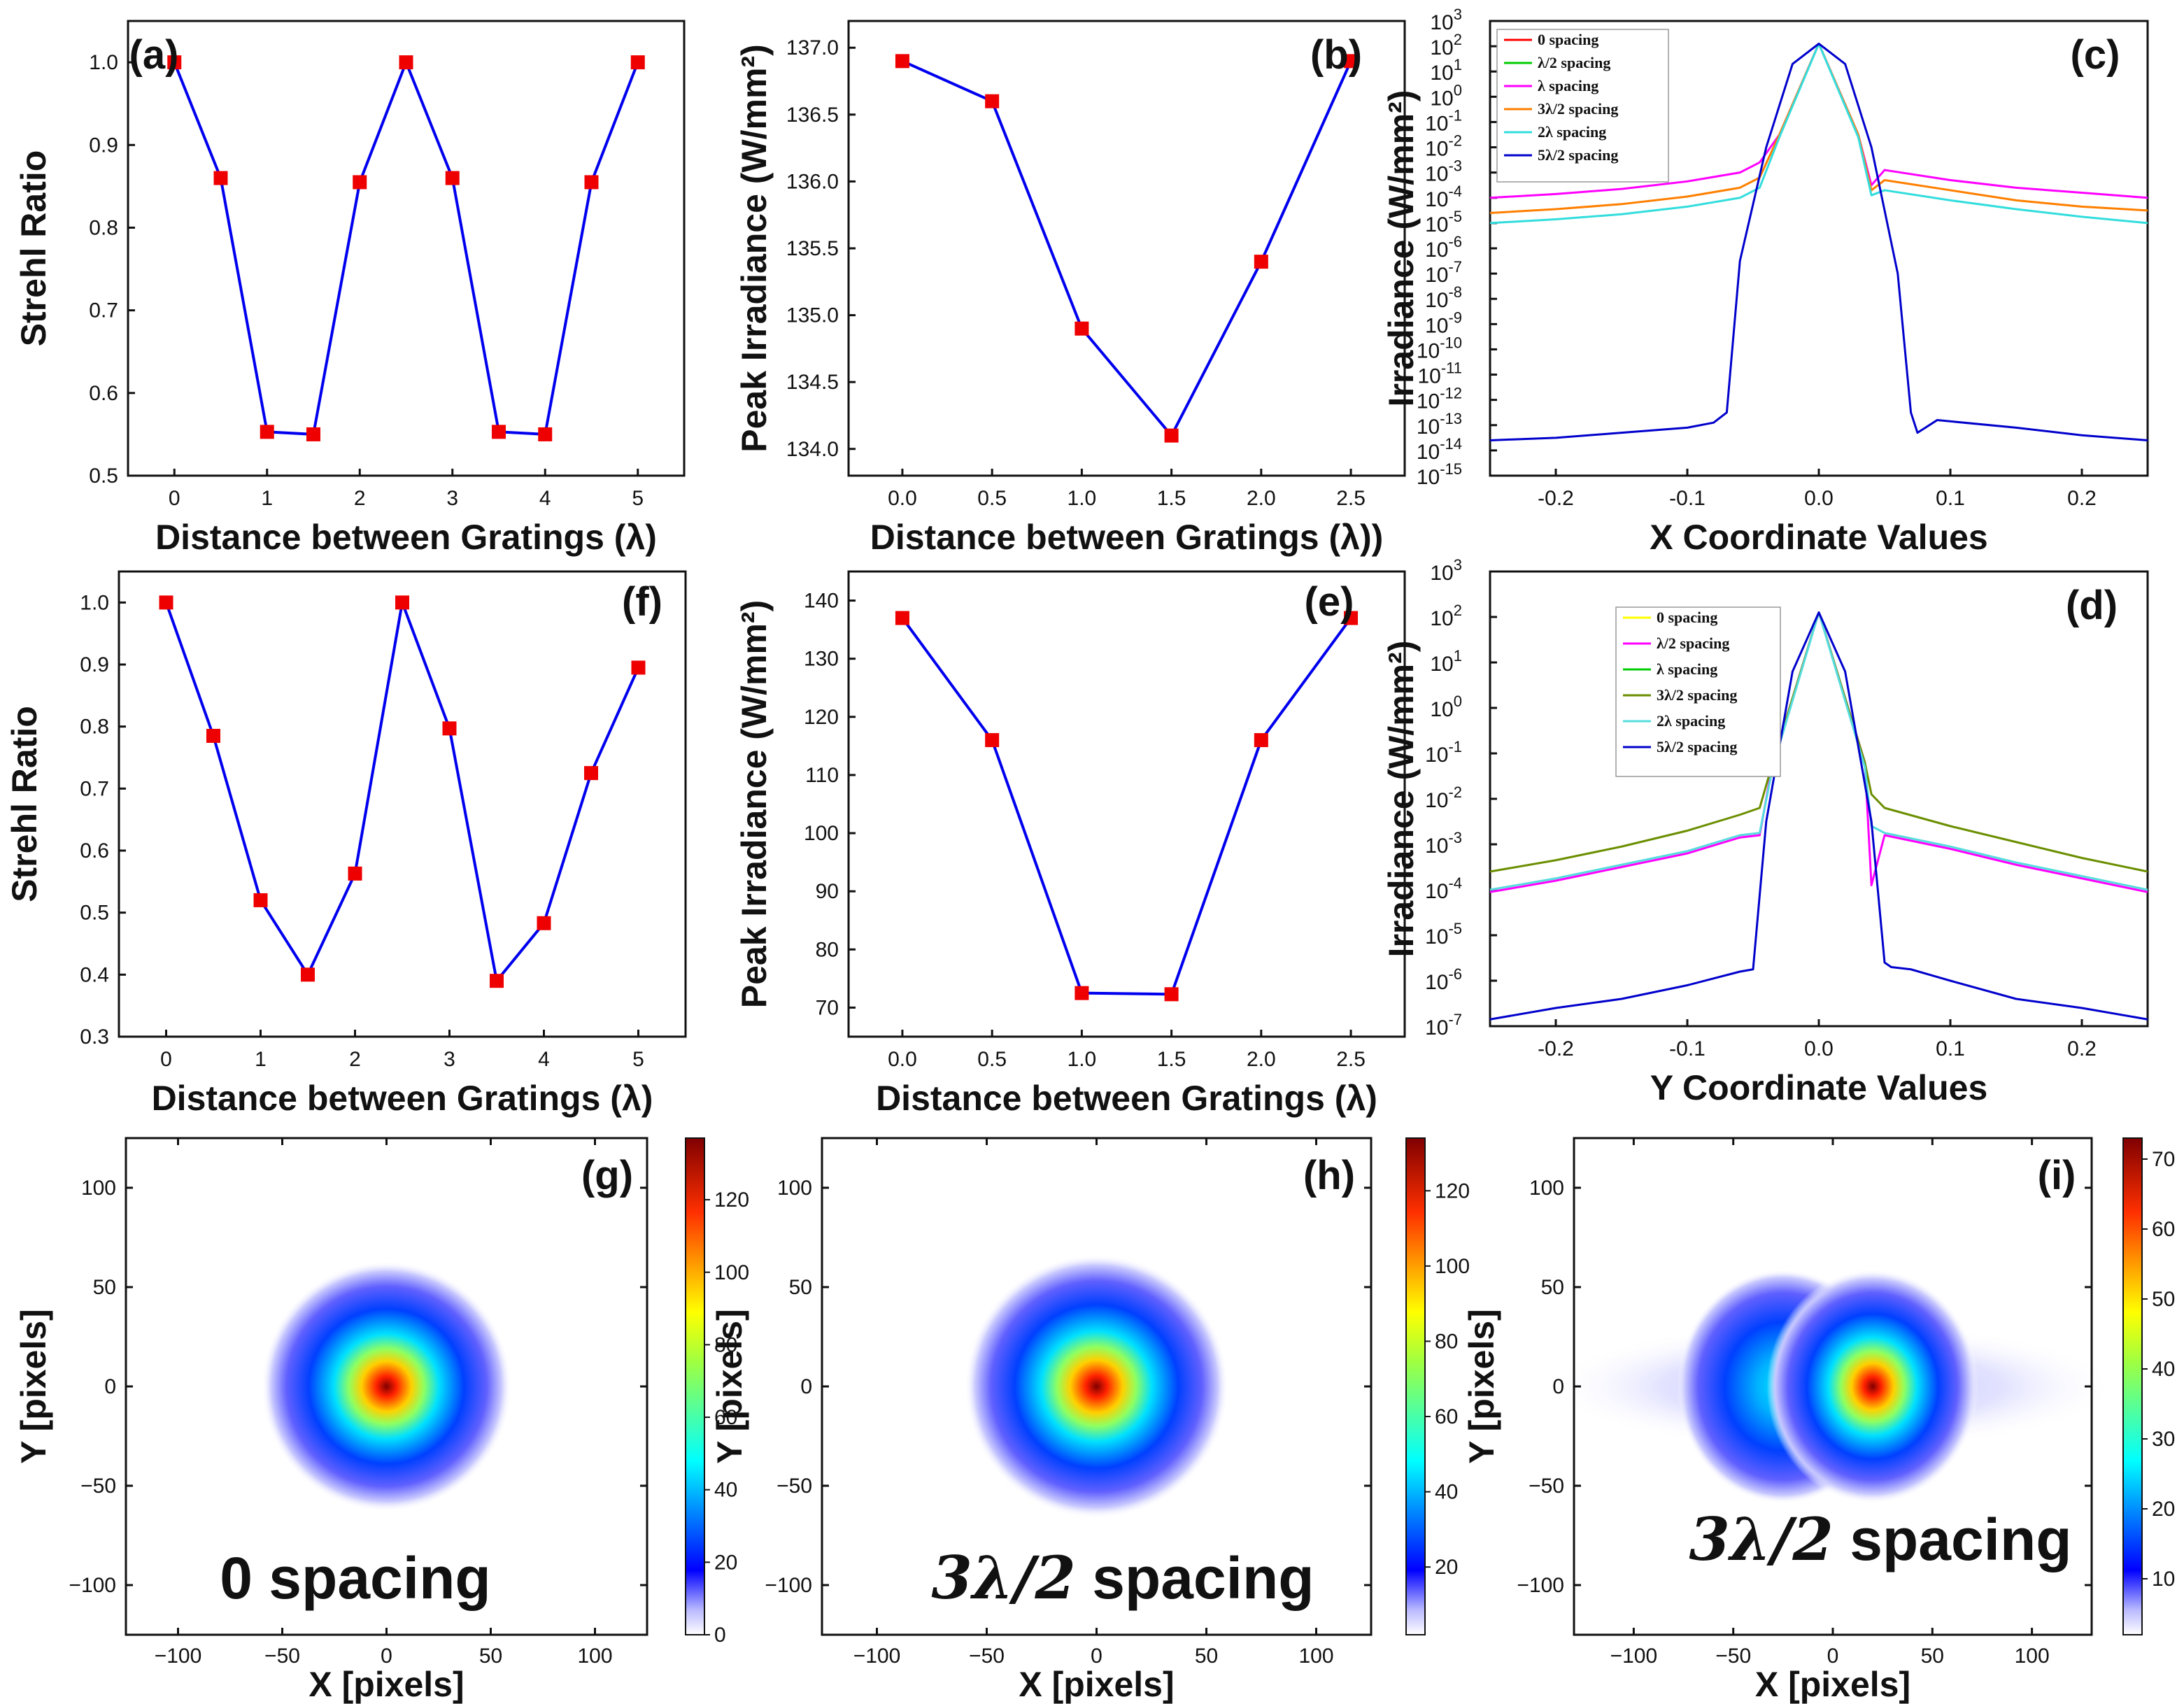 Image resolution: width=2184 pixels, height=1704 pixels. Describe the element at coordinates (1336, 55) in the screenshot. I see `panel-label: (b)` at that location.